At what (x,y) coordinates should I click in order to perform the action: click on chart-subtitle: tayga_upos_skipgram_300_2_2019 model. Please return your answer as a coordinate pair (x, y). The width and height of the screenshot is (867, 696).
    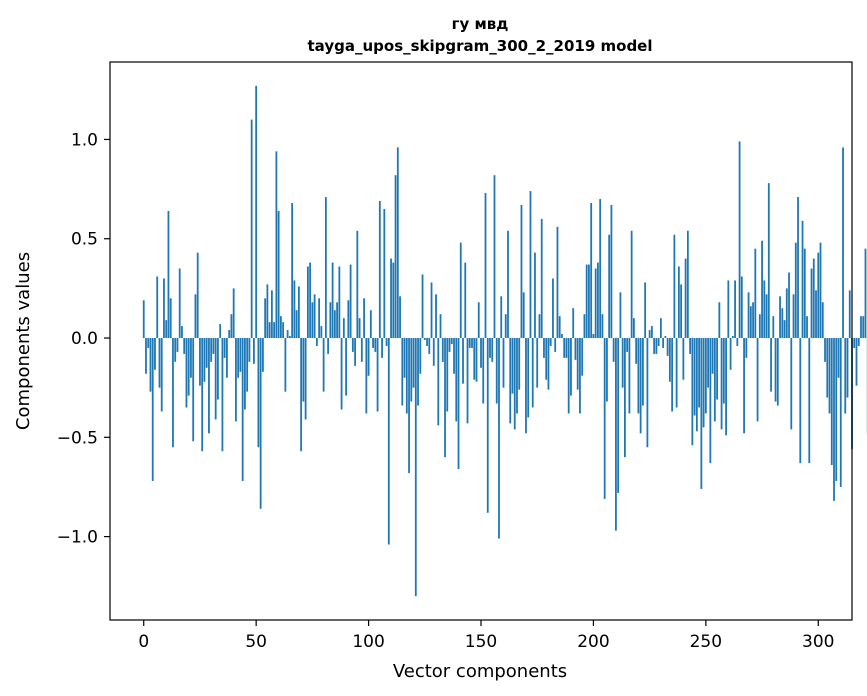
    Looking at the image, I should click on (480, 46).